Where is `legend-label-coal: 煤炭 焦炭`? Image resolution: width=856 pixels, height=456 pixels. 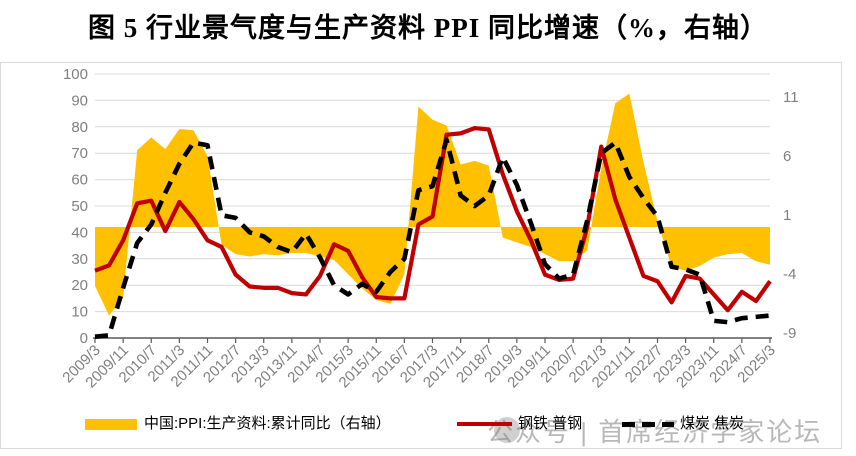
legend-label-coal: 煤炭 焦炭 is located at coordinates (712, 423).